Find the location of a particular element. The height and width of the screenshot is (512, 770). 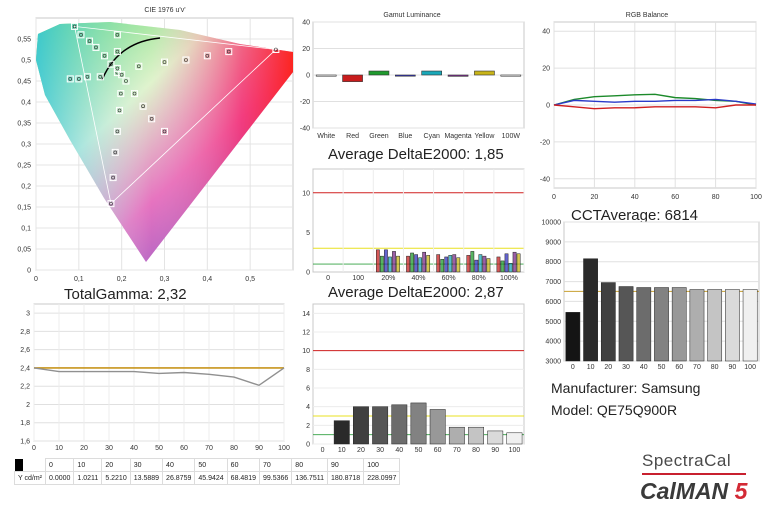

gamut-luminance-title: Gamut Luminance is located at coordinates (411, 15).